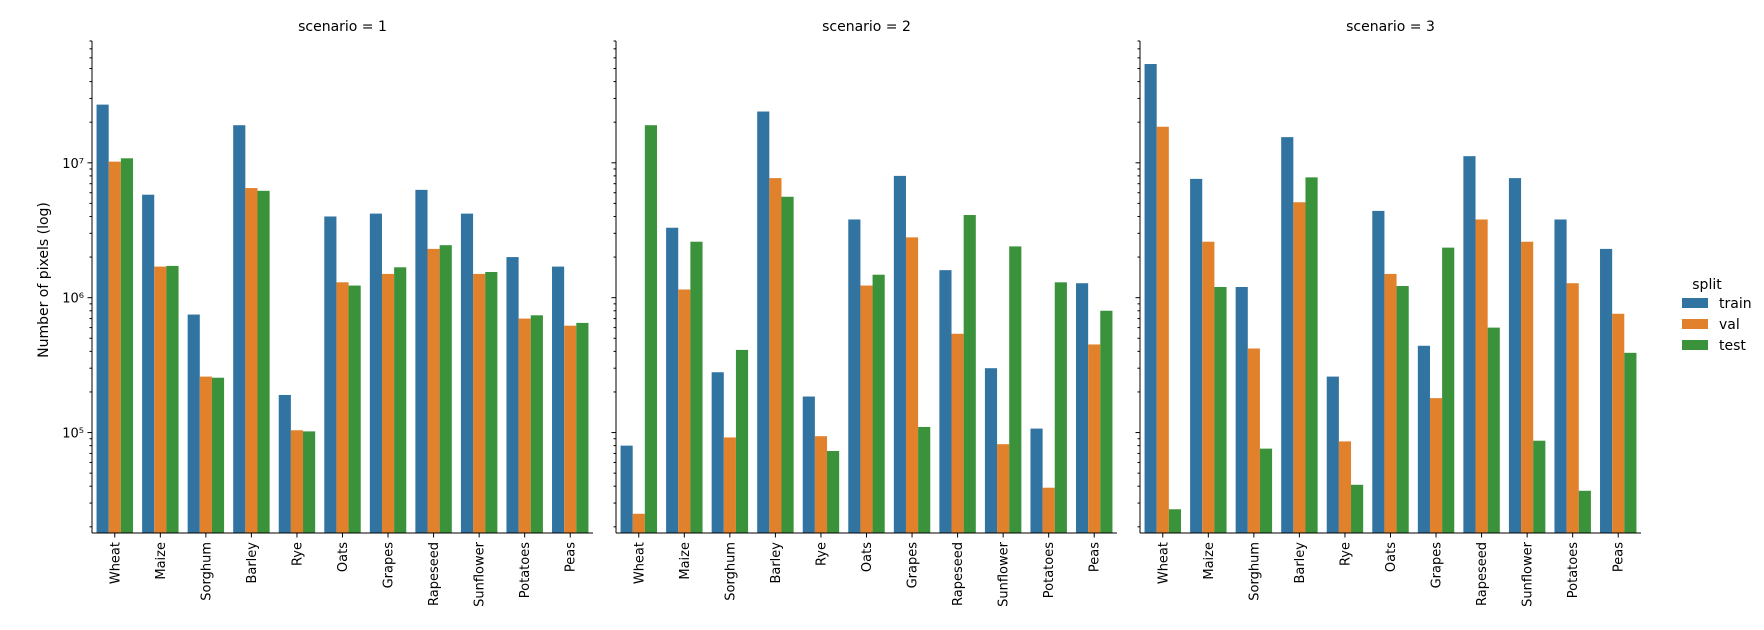  I want to click on y-tick-label: 10⁵, so click(73, 434).